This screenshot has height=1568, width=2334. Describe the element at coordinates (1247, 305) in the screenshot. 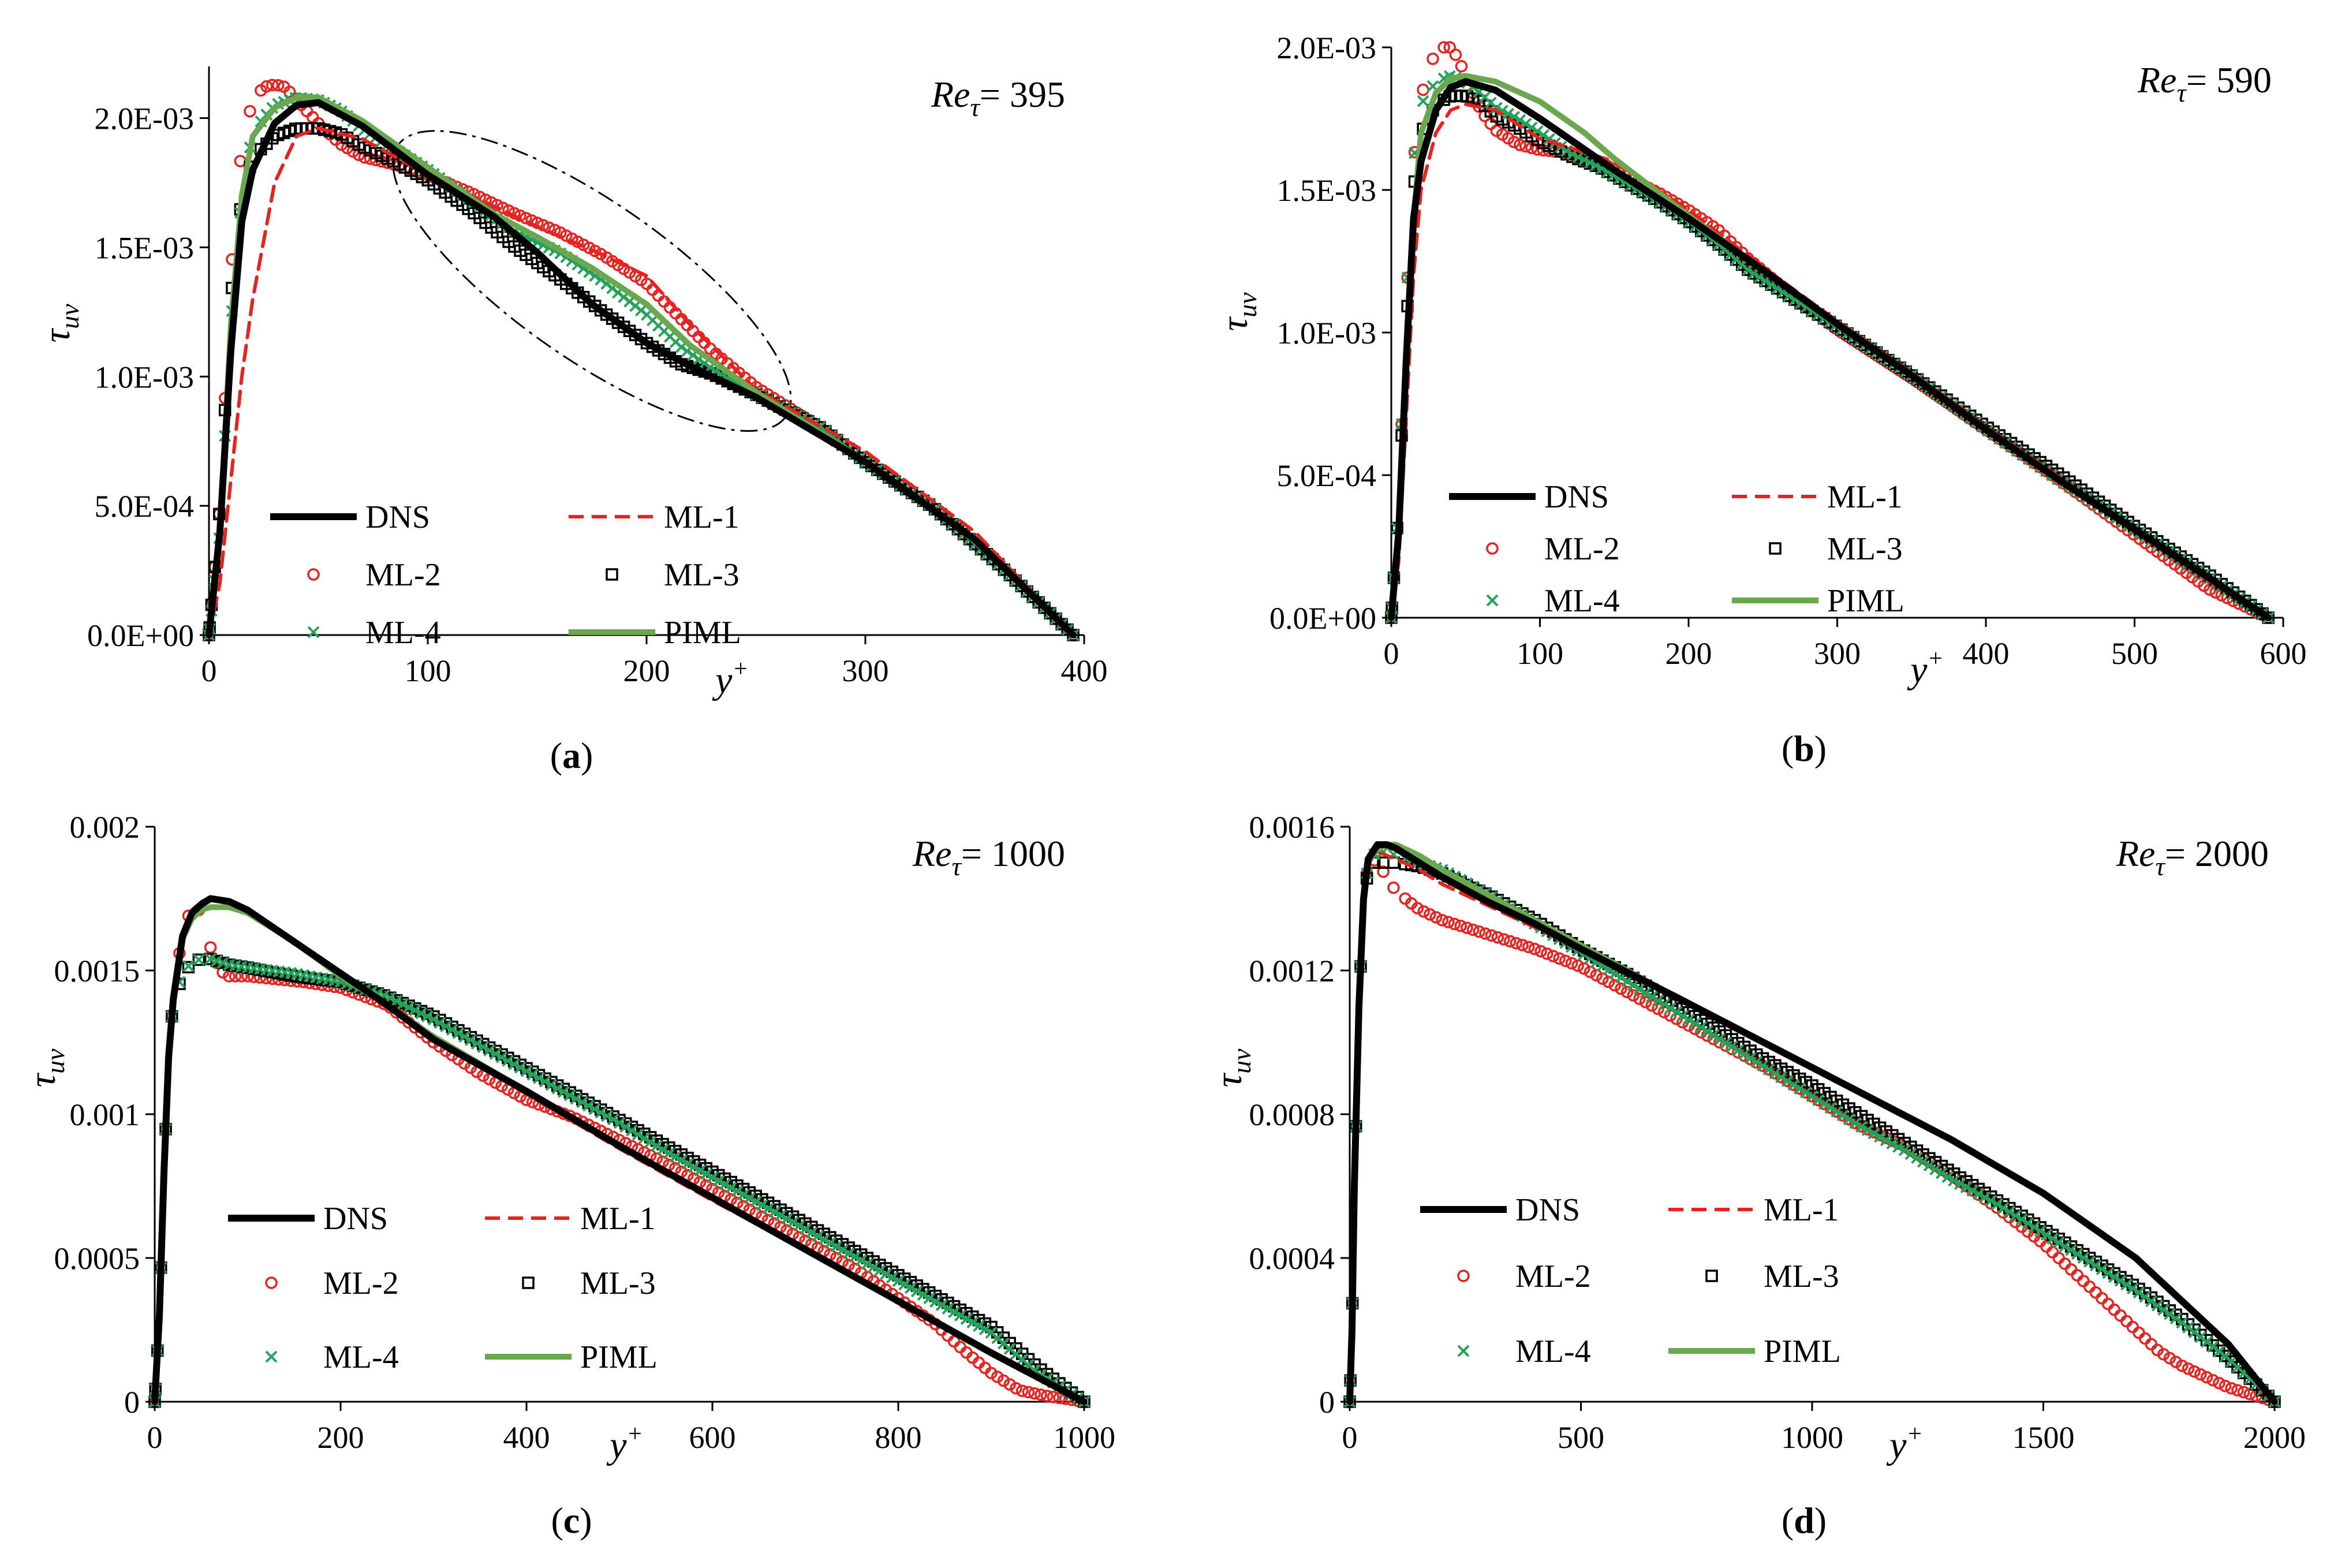

I see `y-axis-label-sub: uv` at that location.